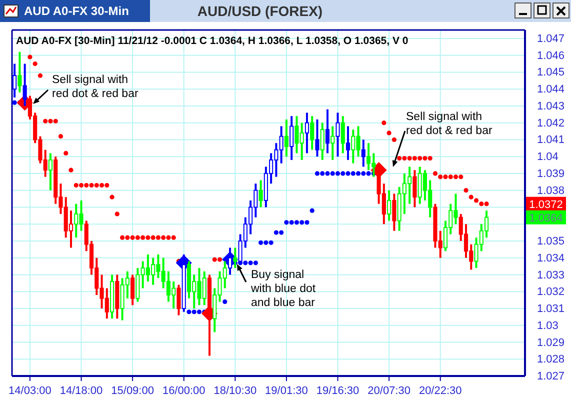 Image resolution: width=571 pixels, height=405 pixels. I want to click on x-tick-label: 18/10:30, so click(235, 390).